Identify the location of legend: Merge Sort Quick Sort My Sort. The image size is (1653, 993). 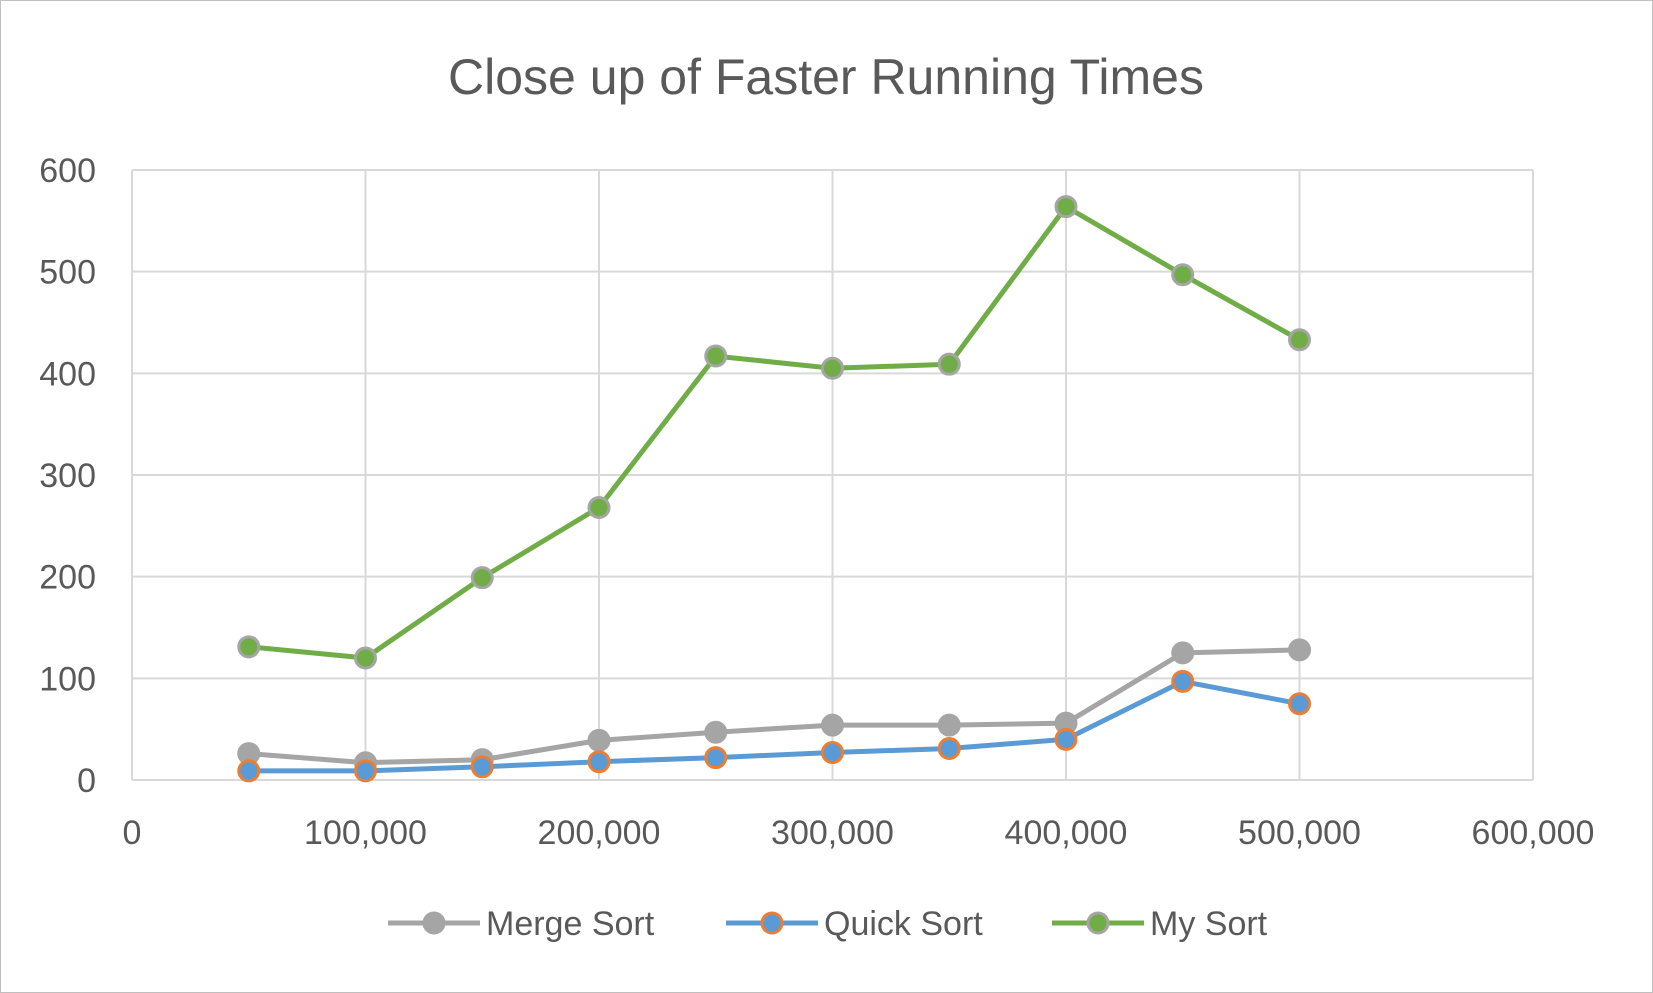
(828, 924).